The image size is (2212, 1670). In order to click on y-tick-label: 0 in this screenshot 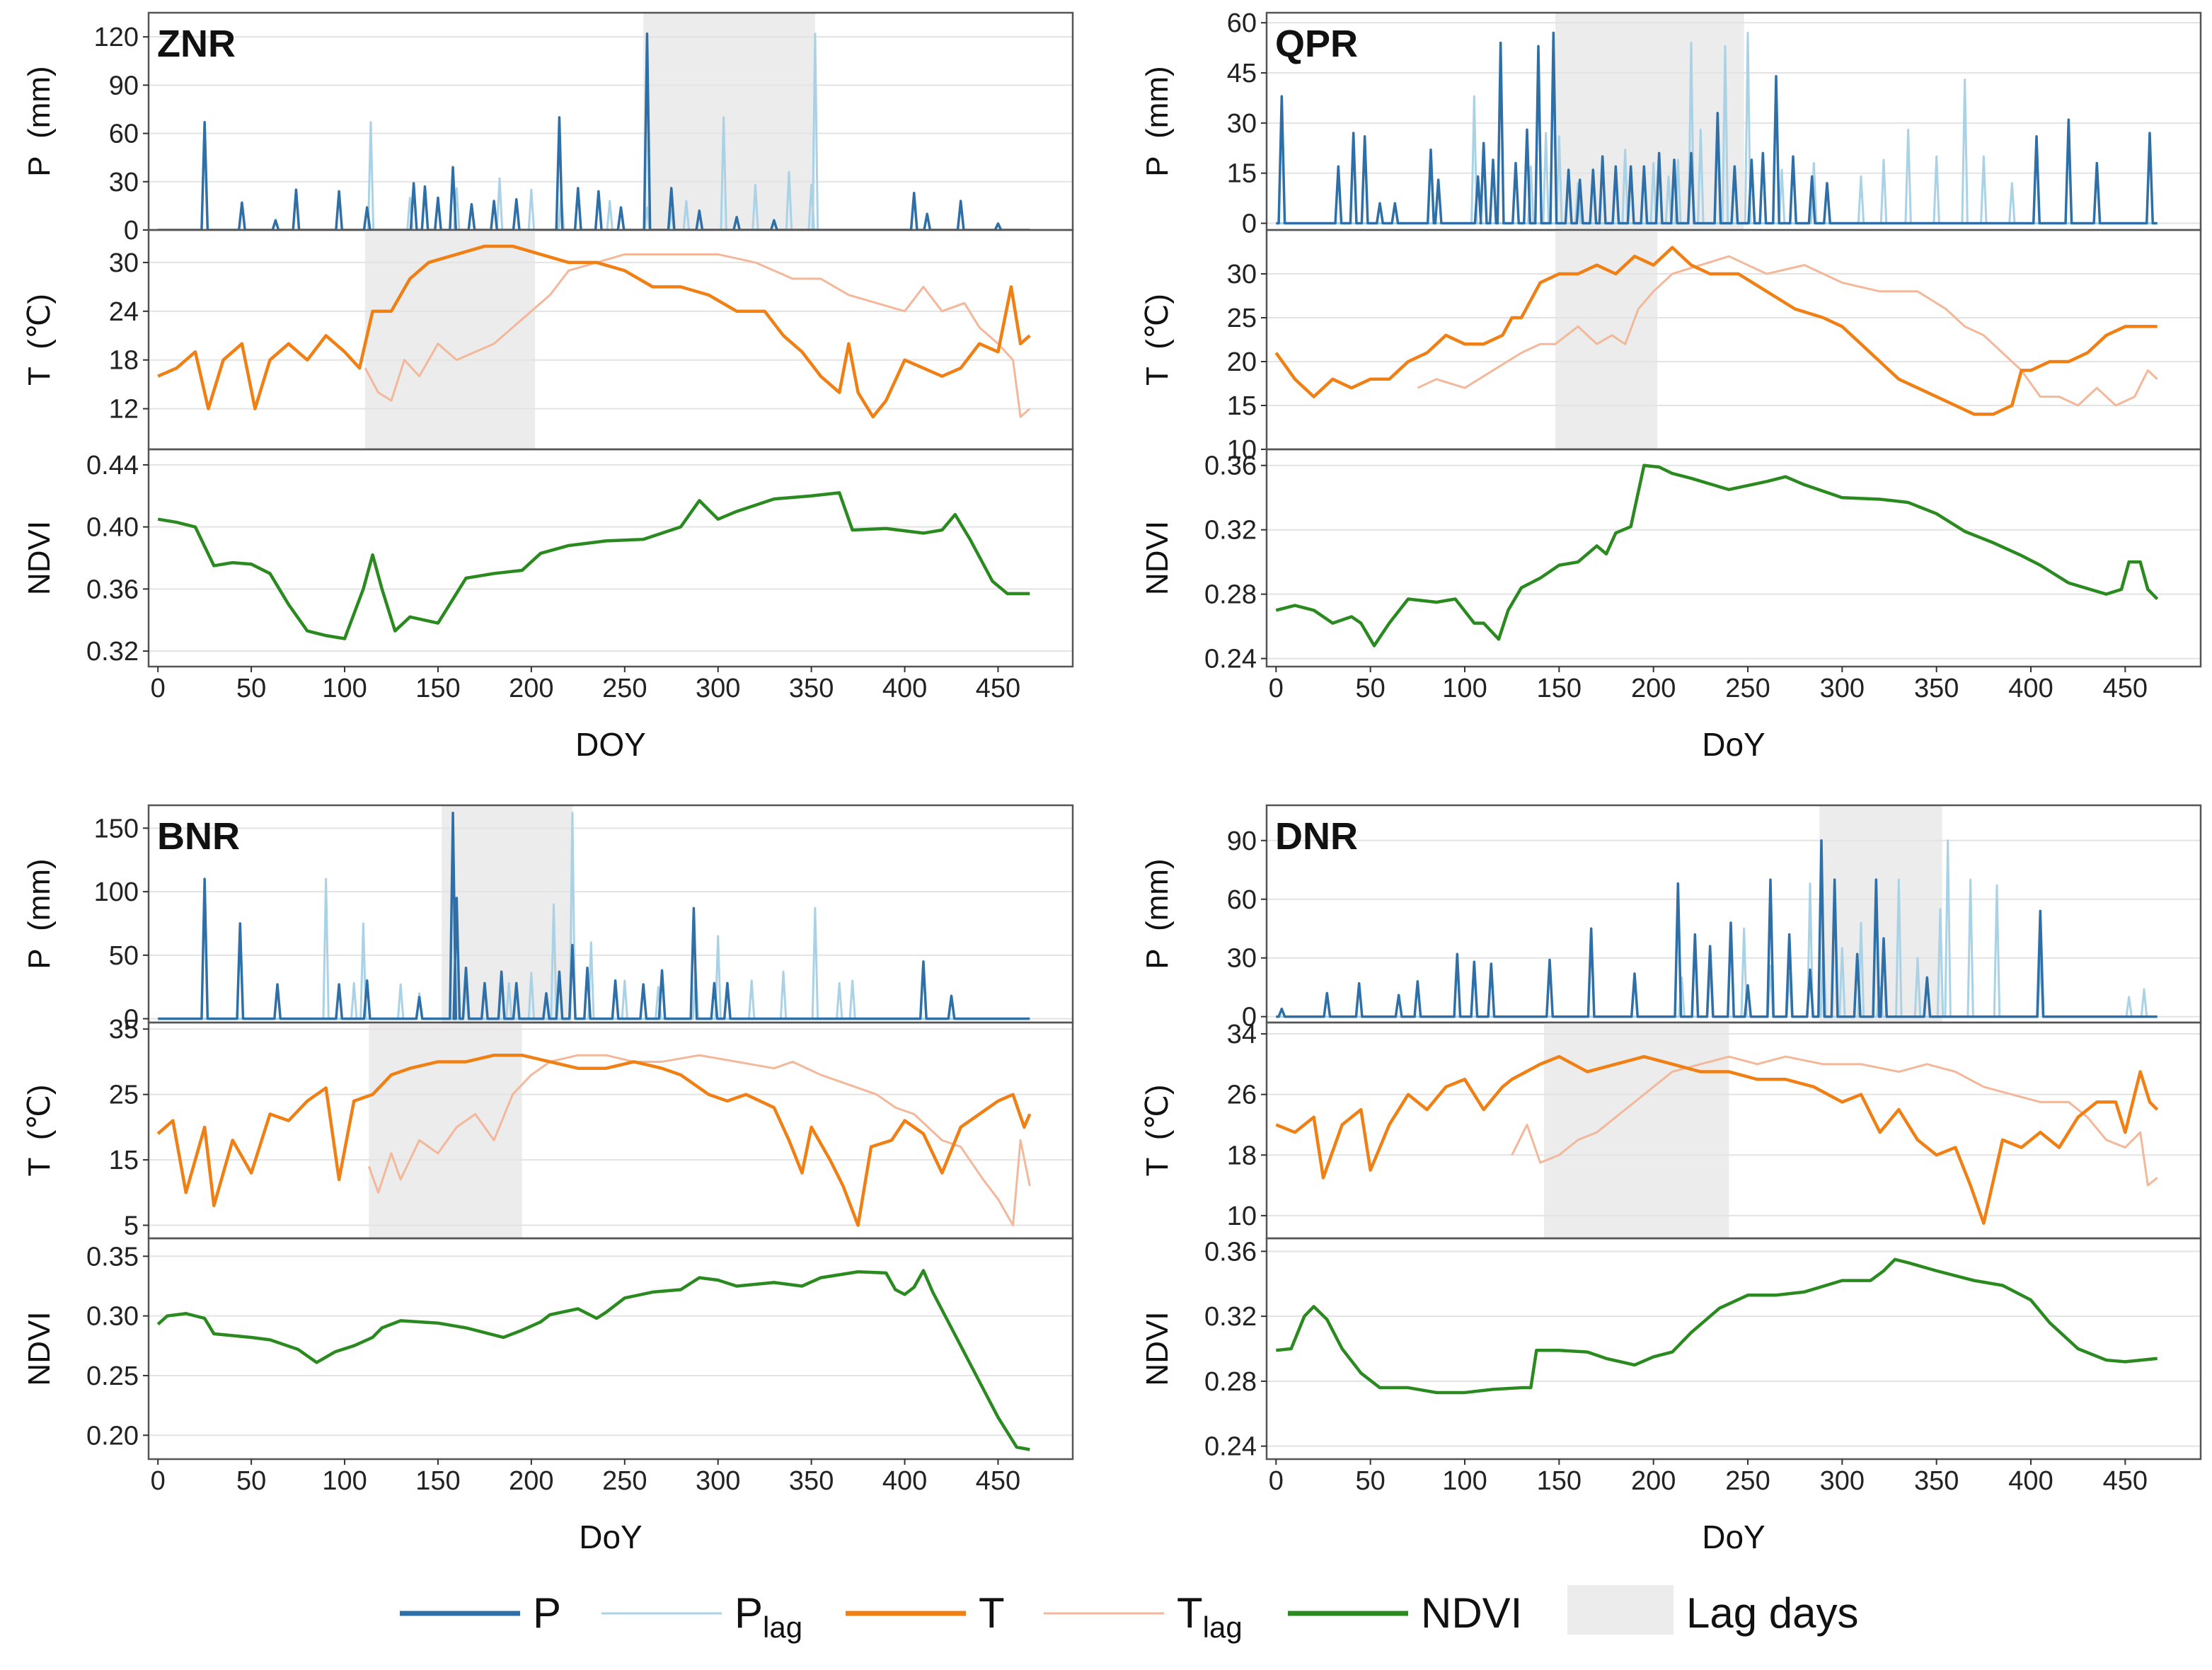, I will do `click(131, 1020)`.